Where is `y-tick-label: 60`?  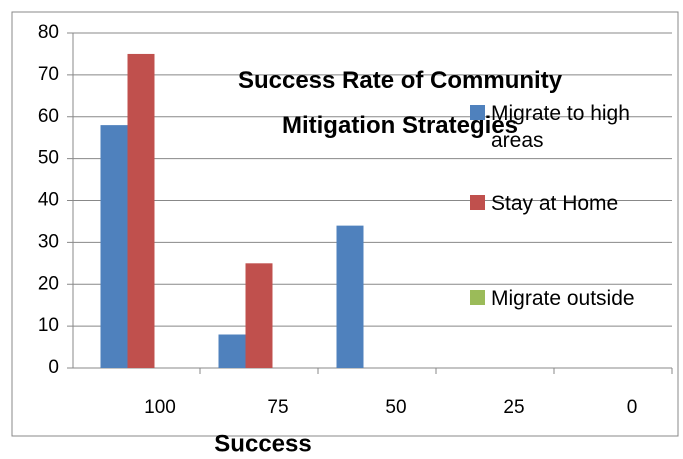
y-tick-label: 60 is located at coordinates (48, 116).